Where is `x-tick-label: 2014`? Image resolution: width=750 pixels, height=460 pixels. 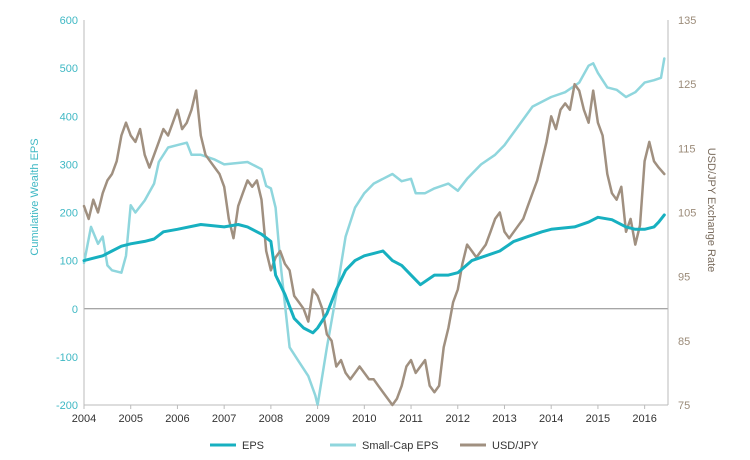 x-tick-label: 2014 is located at coordinates (551, 419).